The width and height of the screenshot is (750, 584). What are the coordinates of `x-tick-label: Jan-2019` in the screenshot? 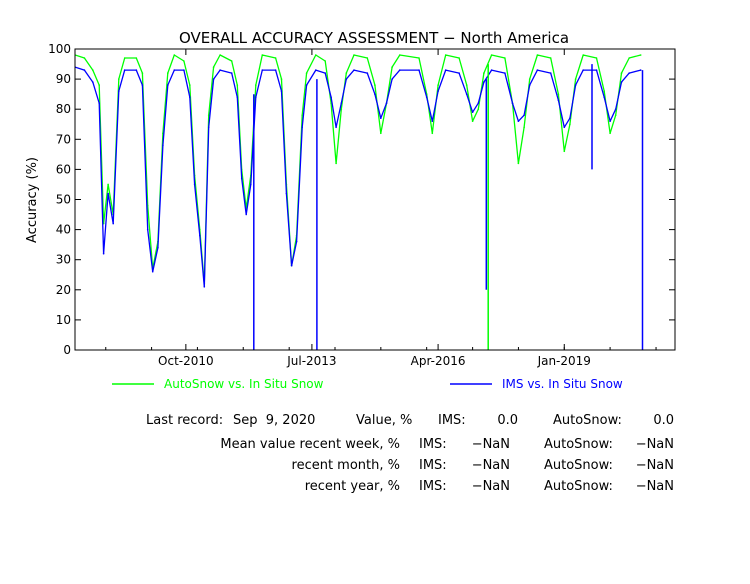 It's located at (564, 361).